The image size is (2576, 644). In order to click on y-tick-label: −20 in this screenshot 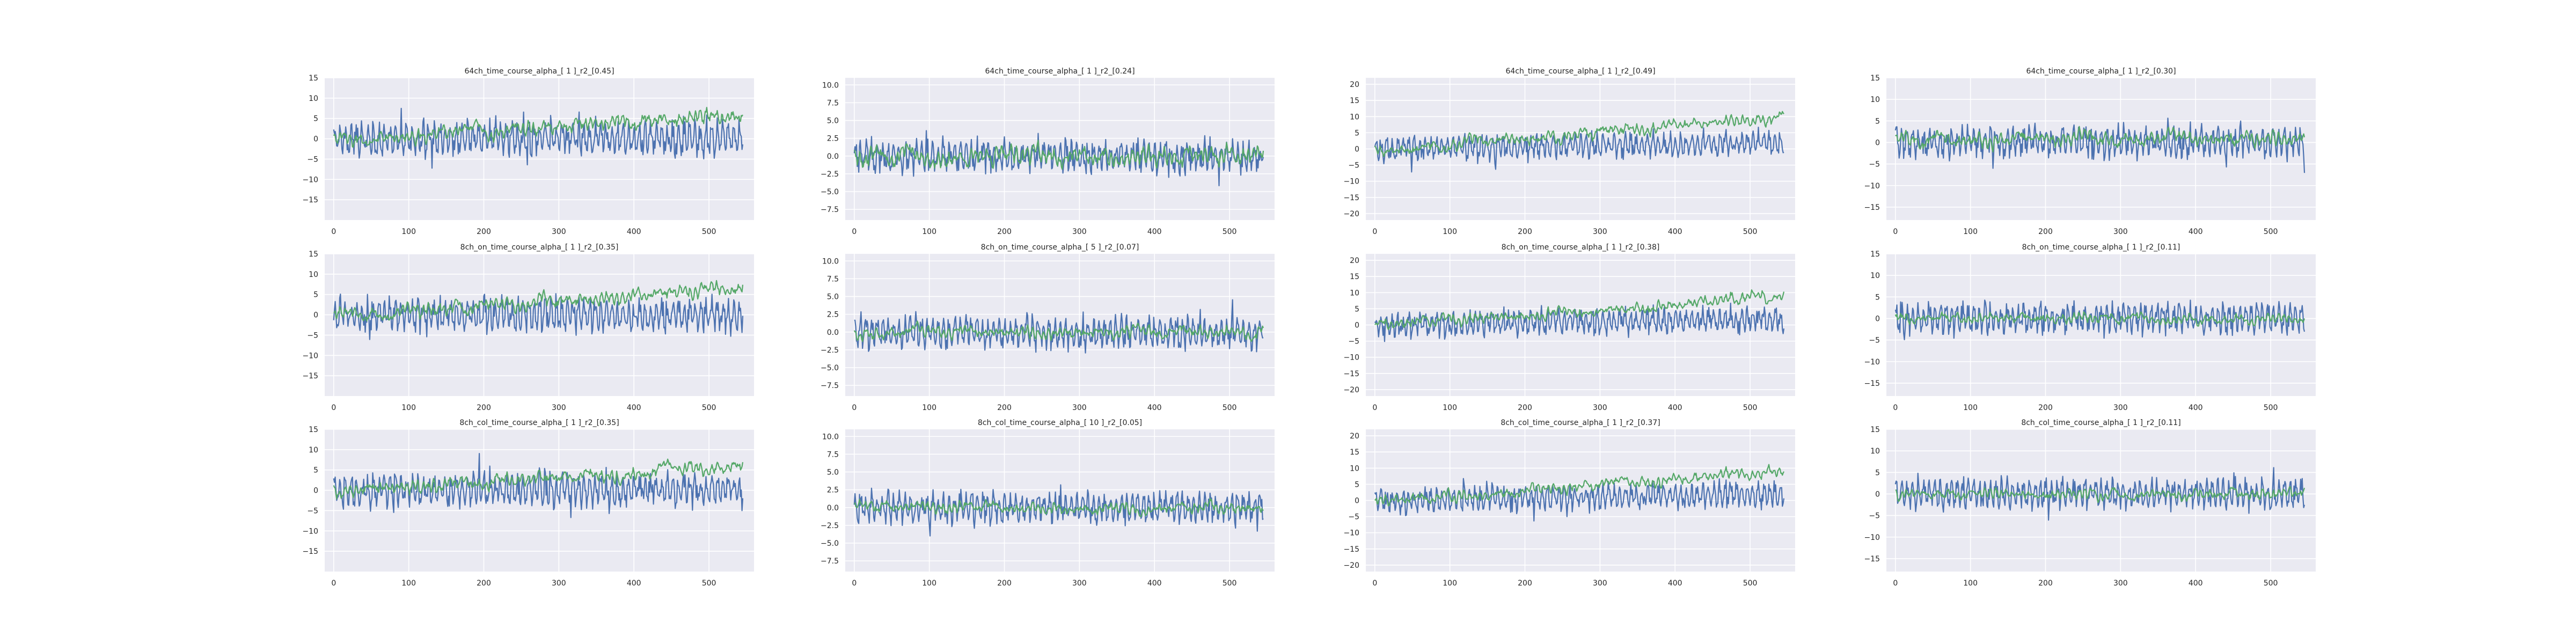, I will do `click(1351, 565)`.